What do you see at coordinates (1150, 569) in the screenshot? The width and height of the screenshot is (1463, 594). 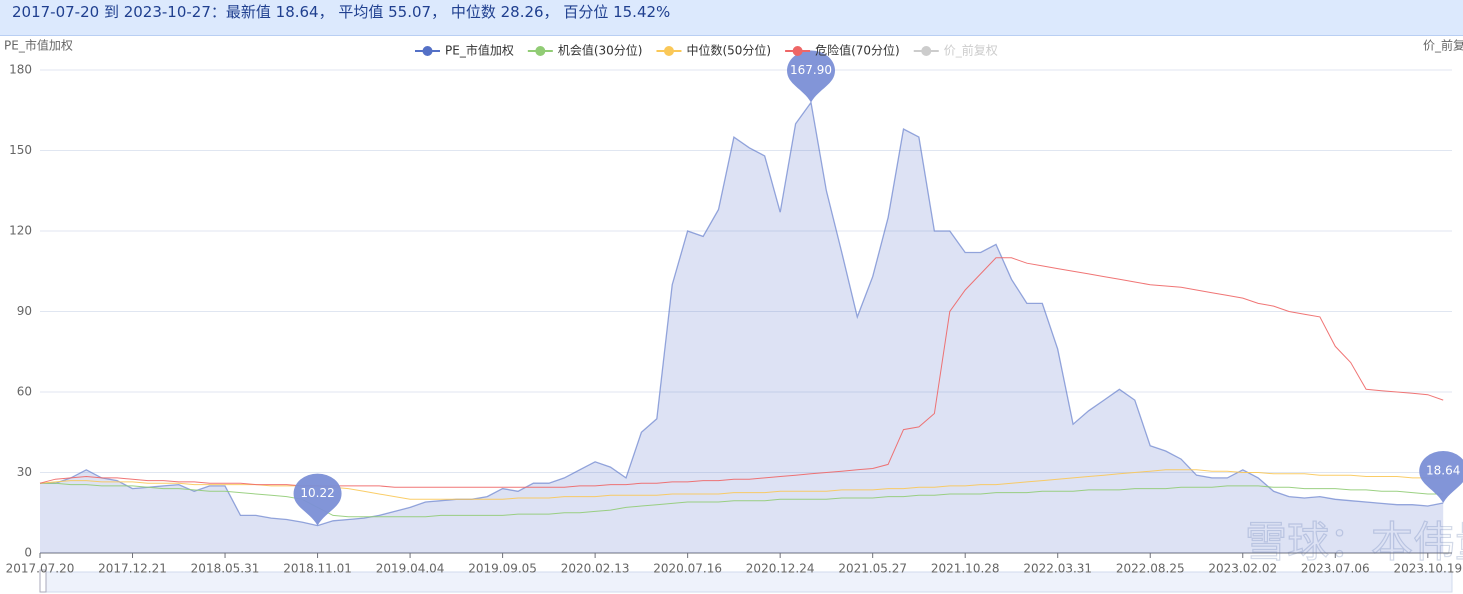 I see `x-tick-label: 2022.08.25` at bounding box center [1150, 569].